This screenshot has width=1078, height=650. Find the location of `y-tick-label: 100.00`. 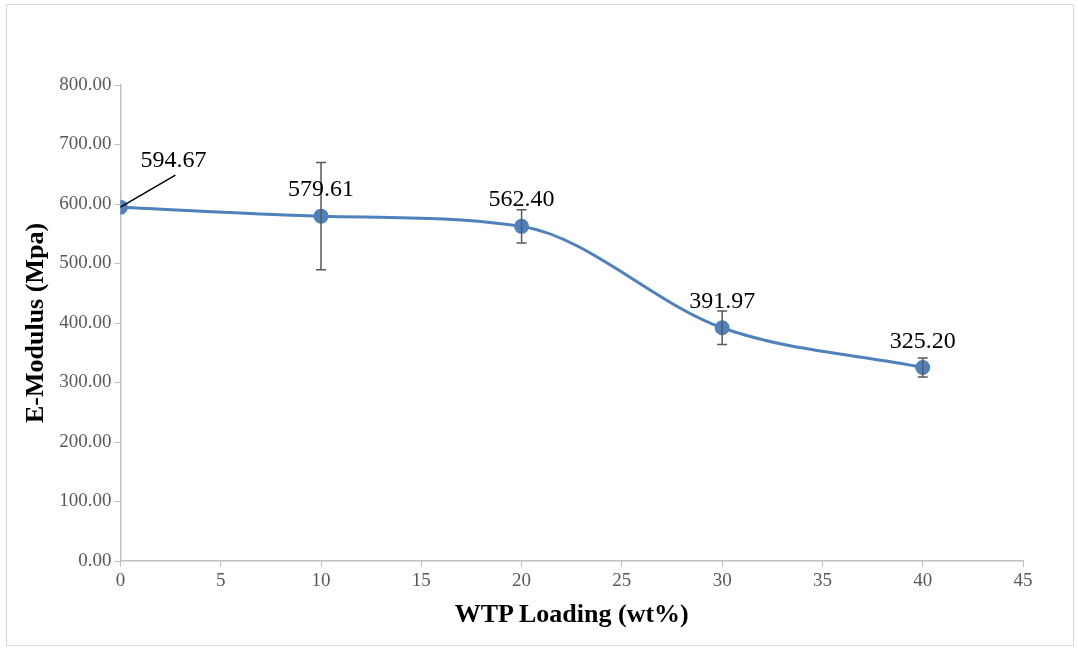

y-tick-label: 100.00 is located at coordinates (85, 500).